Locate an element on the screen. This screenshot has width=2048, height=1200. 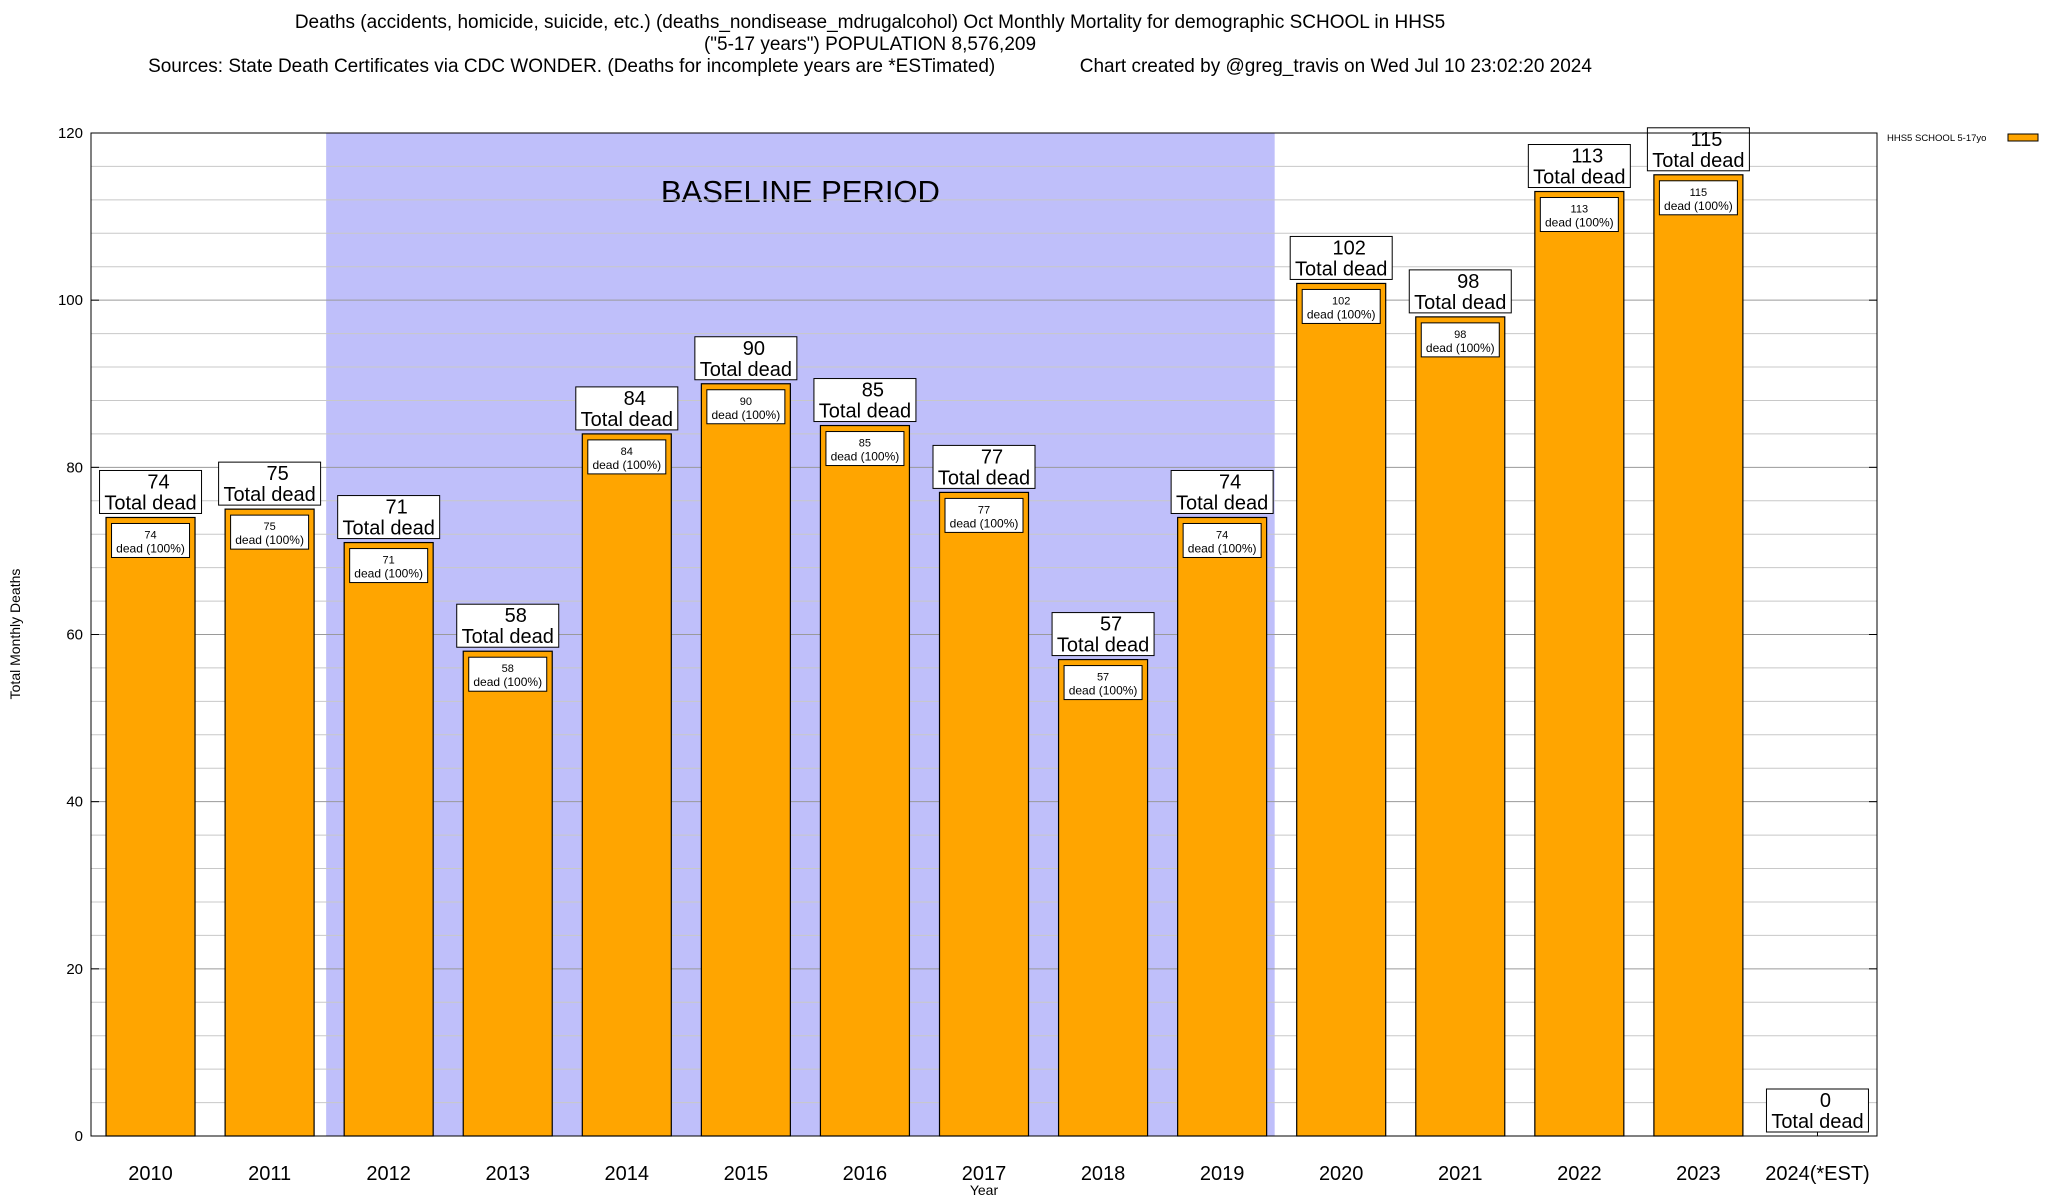
inner-value-label: 85 is located at coordinates (865, 444).